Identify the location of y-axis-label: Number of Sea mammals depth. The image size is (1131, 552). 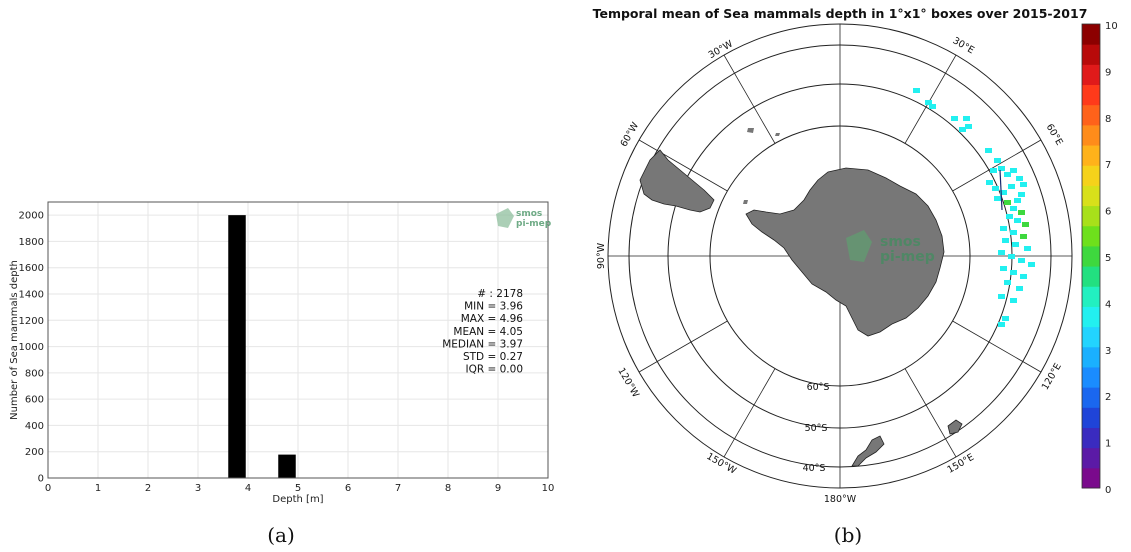
(14, 340).